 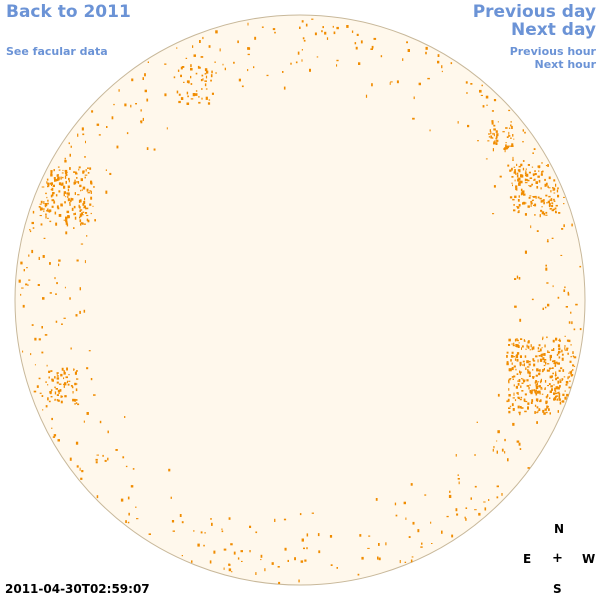 I want to click on next-hour-link: Next hour, so click(x=565, y=64).